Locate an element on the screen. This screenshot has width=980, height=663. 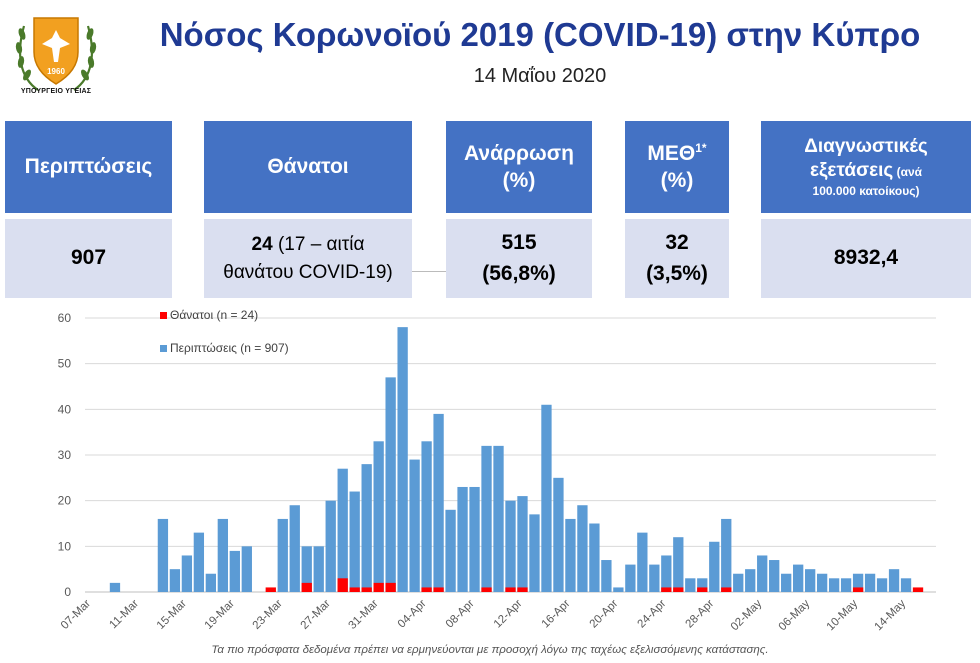
x-tick-label: 23-Mar is located at coordinates (268, 615).